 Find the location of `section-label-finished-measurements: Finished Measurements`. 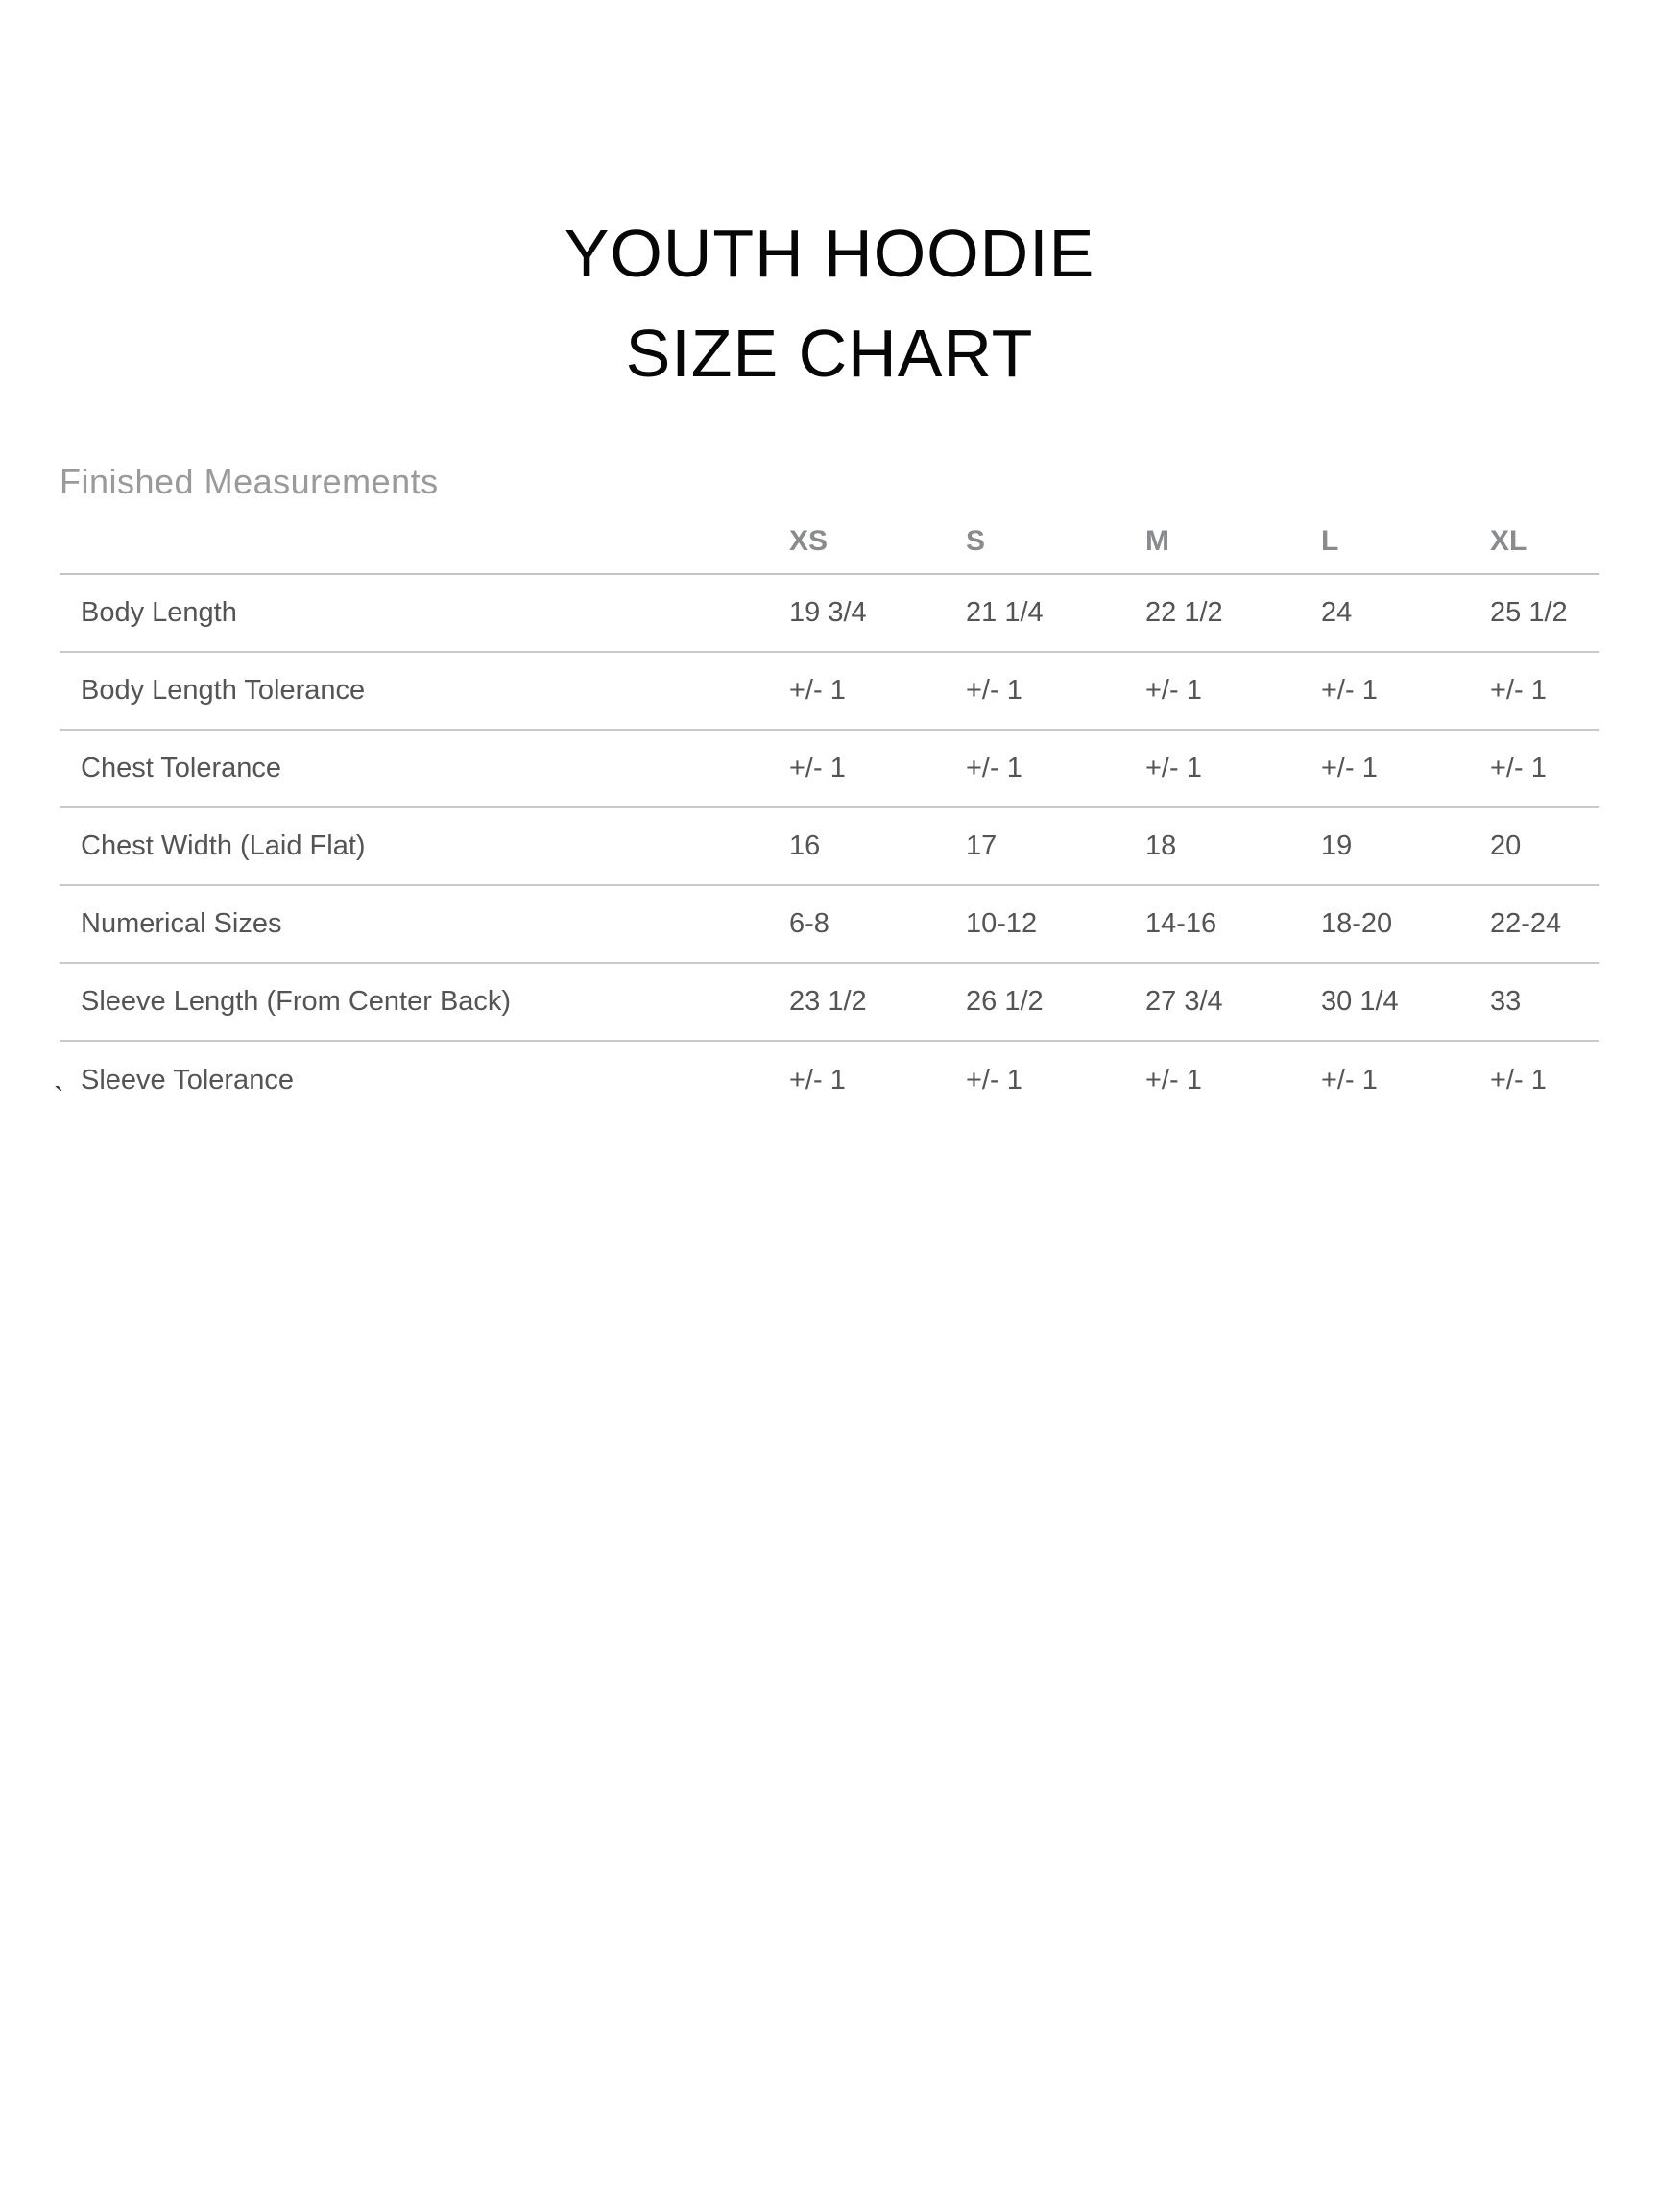

section-label-finished-measurements: Finished Measurements is located at coordinates (249, 481).